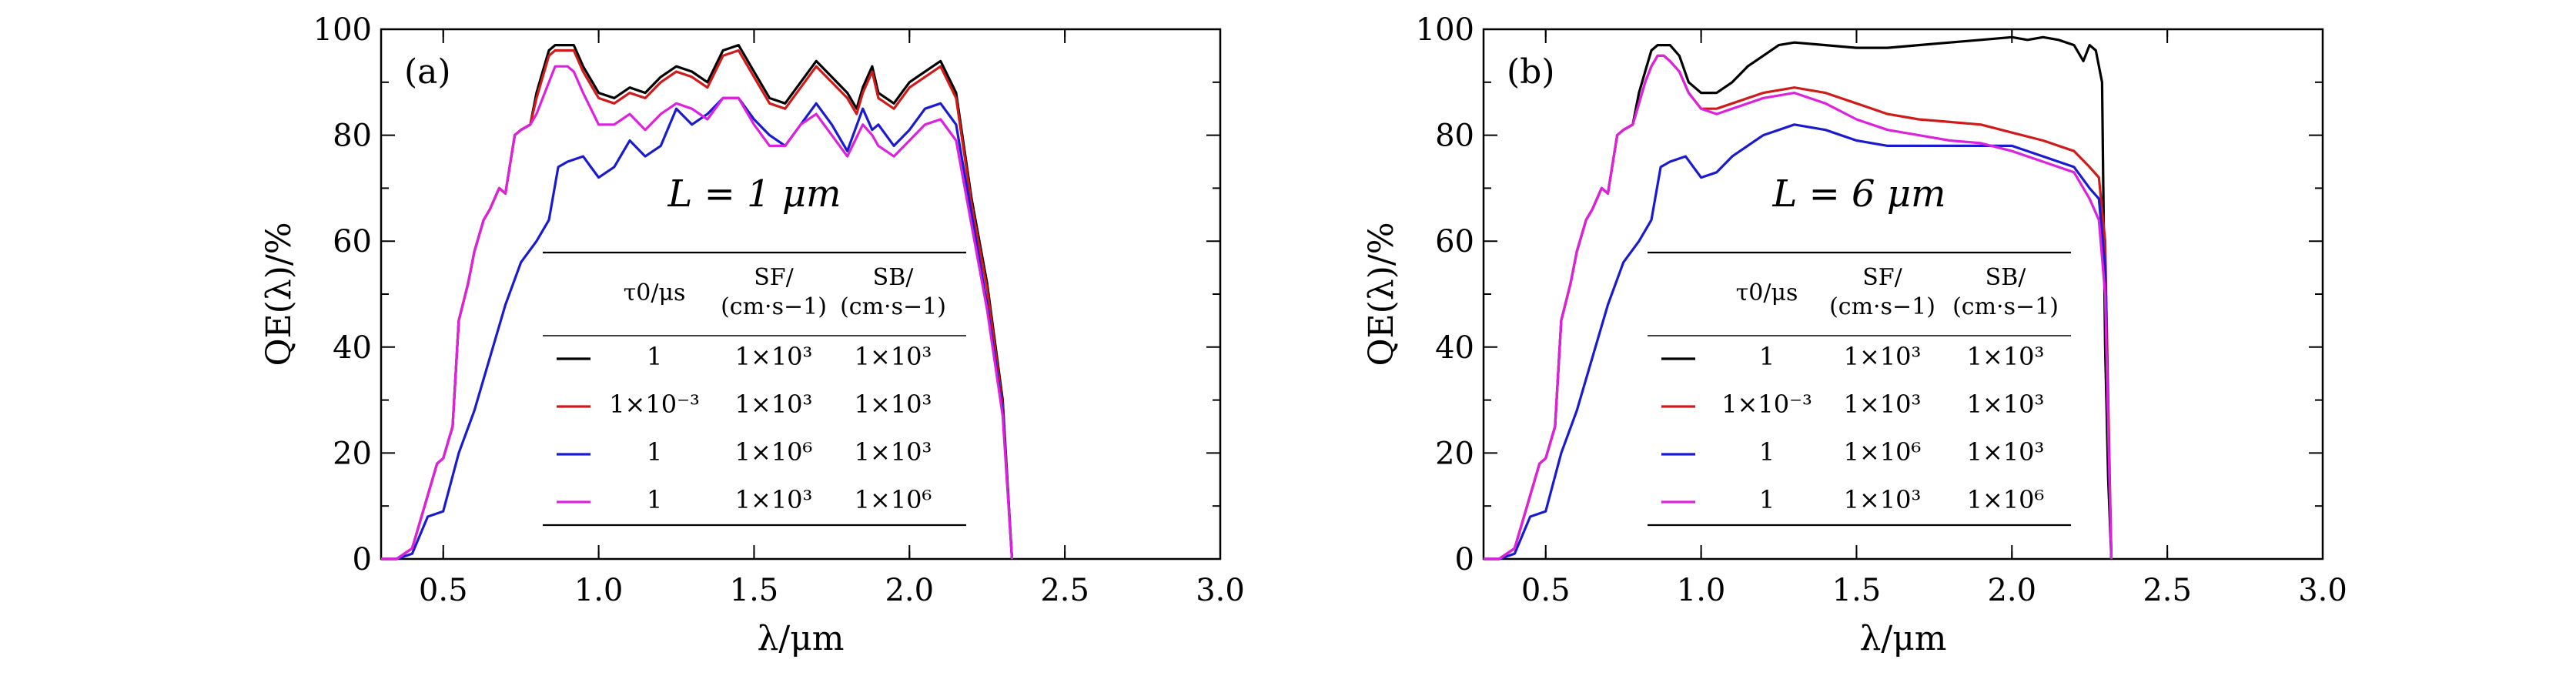  Describe the element at coordinates (1531, 72) in the screenshot. I see `panel-label: (b)` at that location.